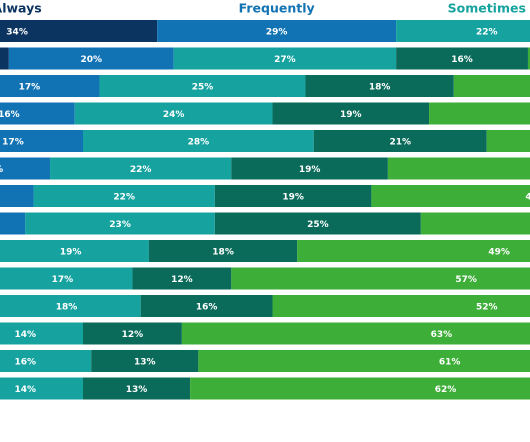  What do you see at coordinates (21, 8) in the screenshot?
I see `legend-entry: Always` at bounding box center [21, 8].